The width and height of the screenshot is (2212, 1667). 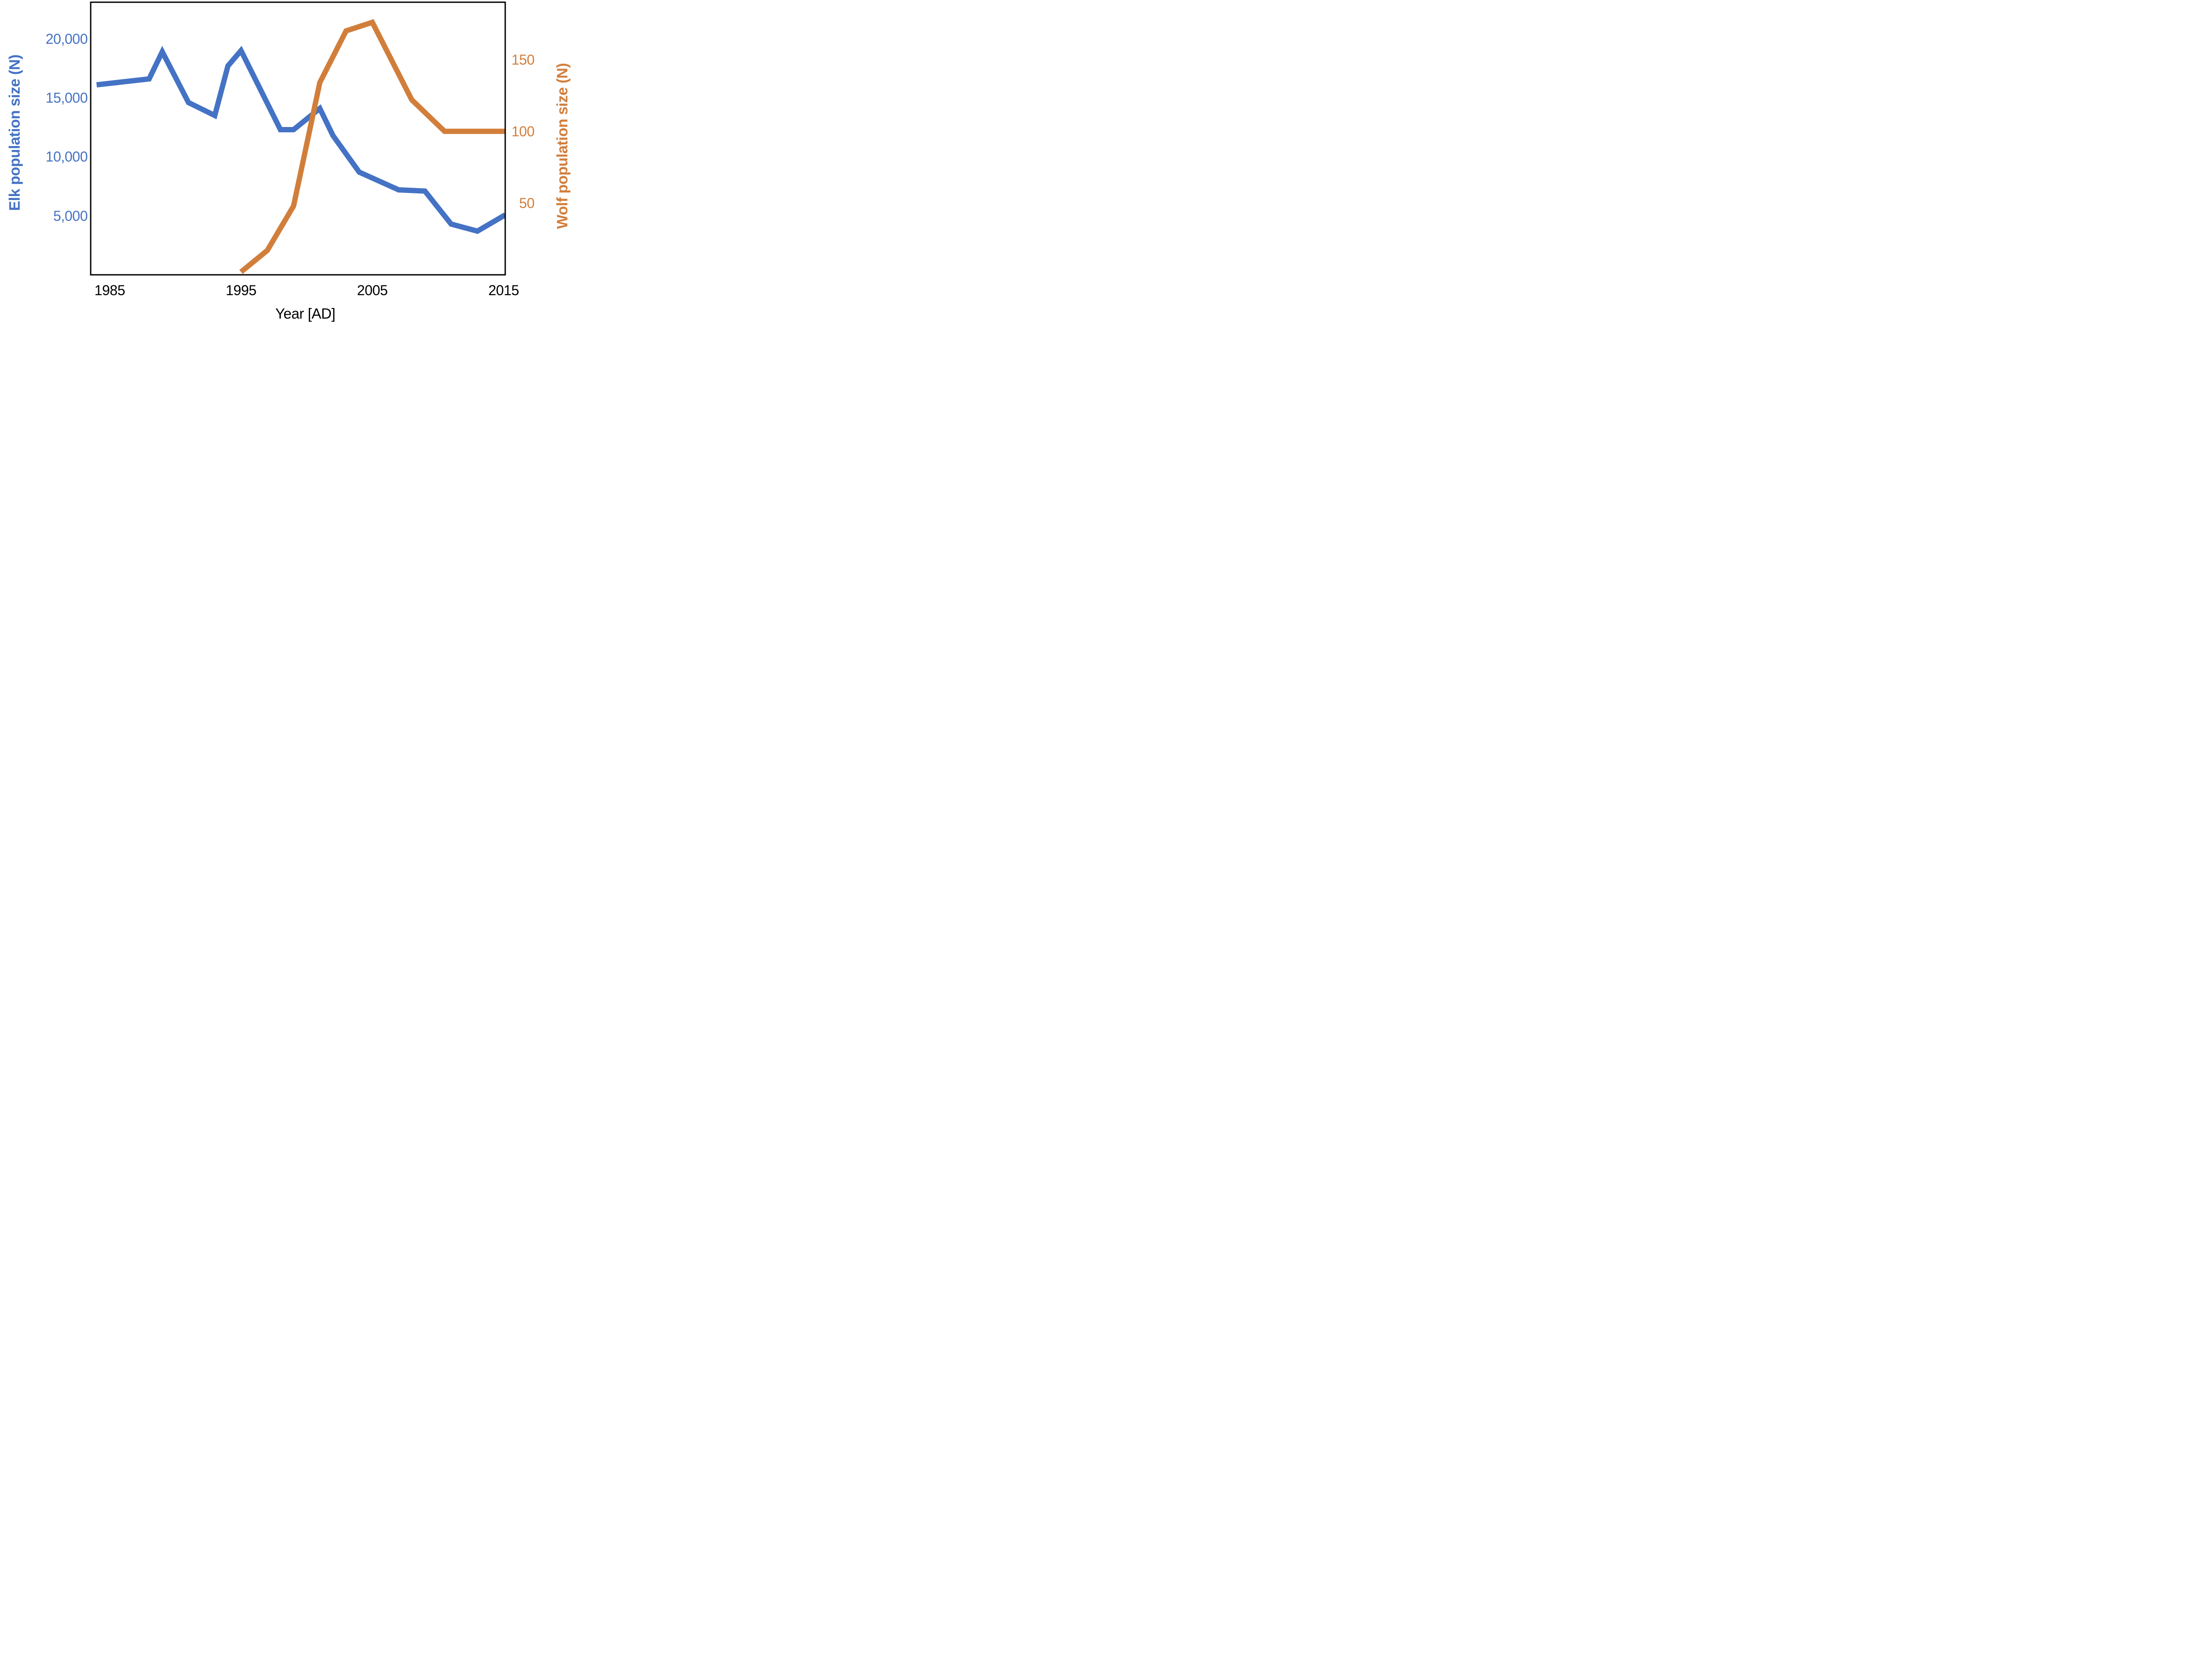 What do you see at coordinates (523, 131) in the screenshot?
I see `y-axis-right-tick-label: 100` at bounding box center [523, 131].